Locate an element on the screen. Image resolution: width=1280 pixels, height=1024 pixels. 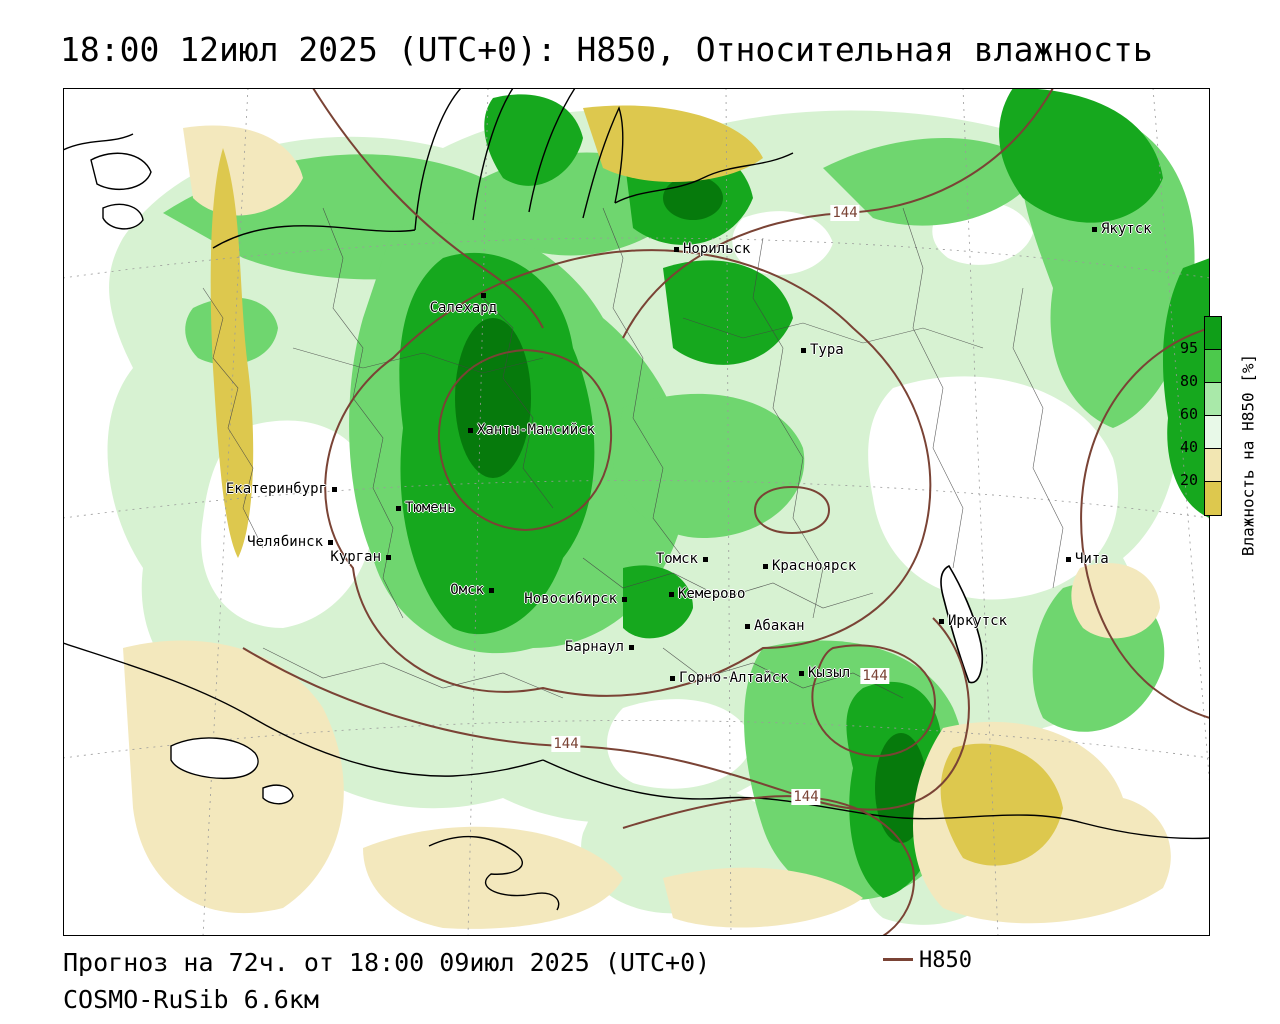
city-label: Екатеринбург is located at coordinates (276, 489).